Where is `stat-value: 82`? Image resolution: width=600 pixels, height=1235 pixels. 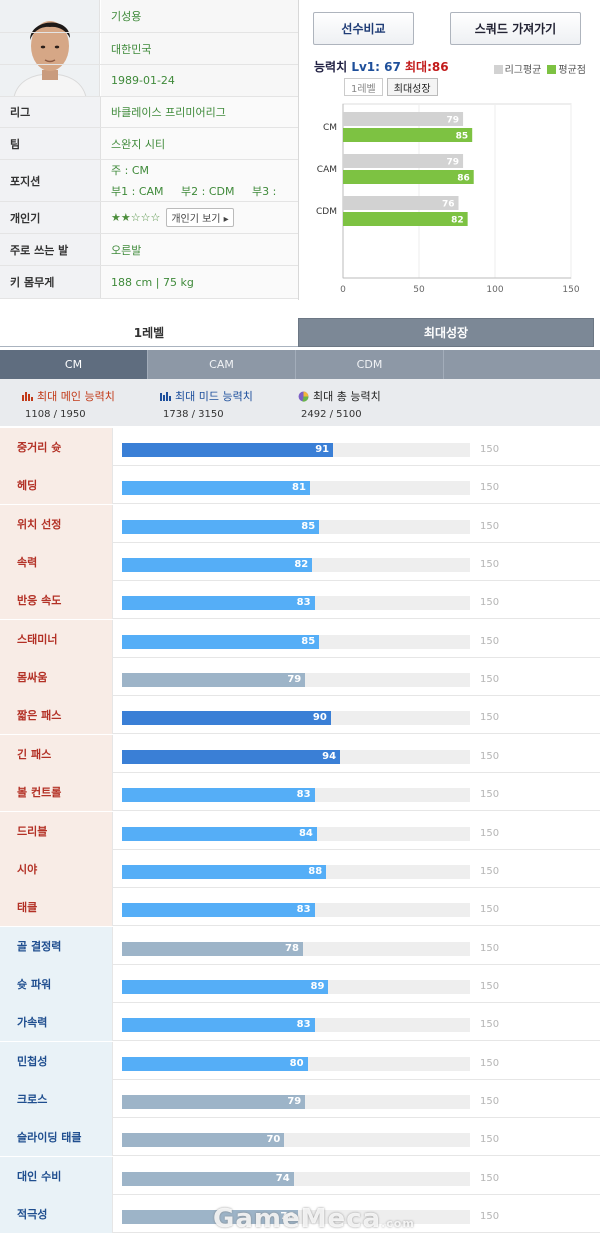 stat-value: 82 is located at coordinates (301, 565).